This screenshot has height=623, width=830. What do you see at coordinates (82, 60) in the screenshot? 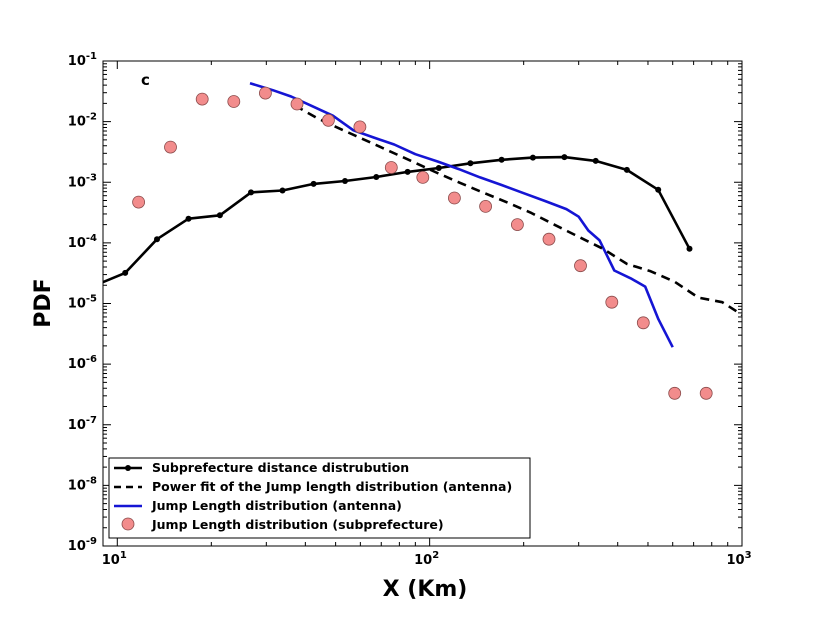
I see `y-tick-label: 10⁻¹` at bounding box center [82, 60].